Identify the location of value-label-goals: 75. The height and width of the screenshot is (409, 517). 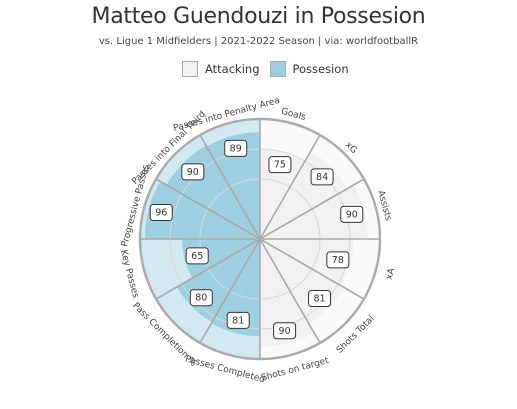
(280, 165).